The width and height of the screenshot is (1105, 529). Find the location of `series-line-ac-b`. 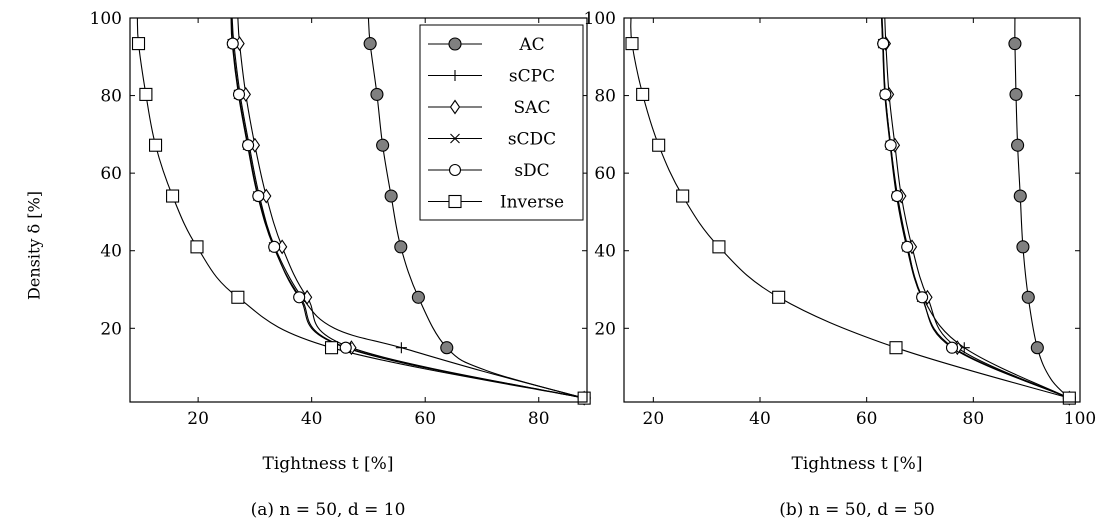

series-line-ac-b is located at coordinates (1042, 208).